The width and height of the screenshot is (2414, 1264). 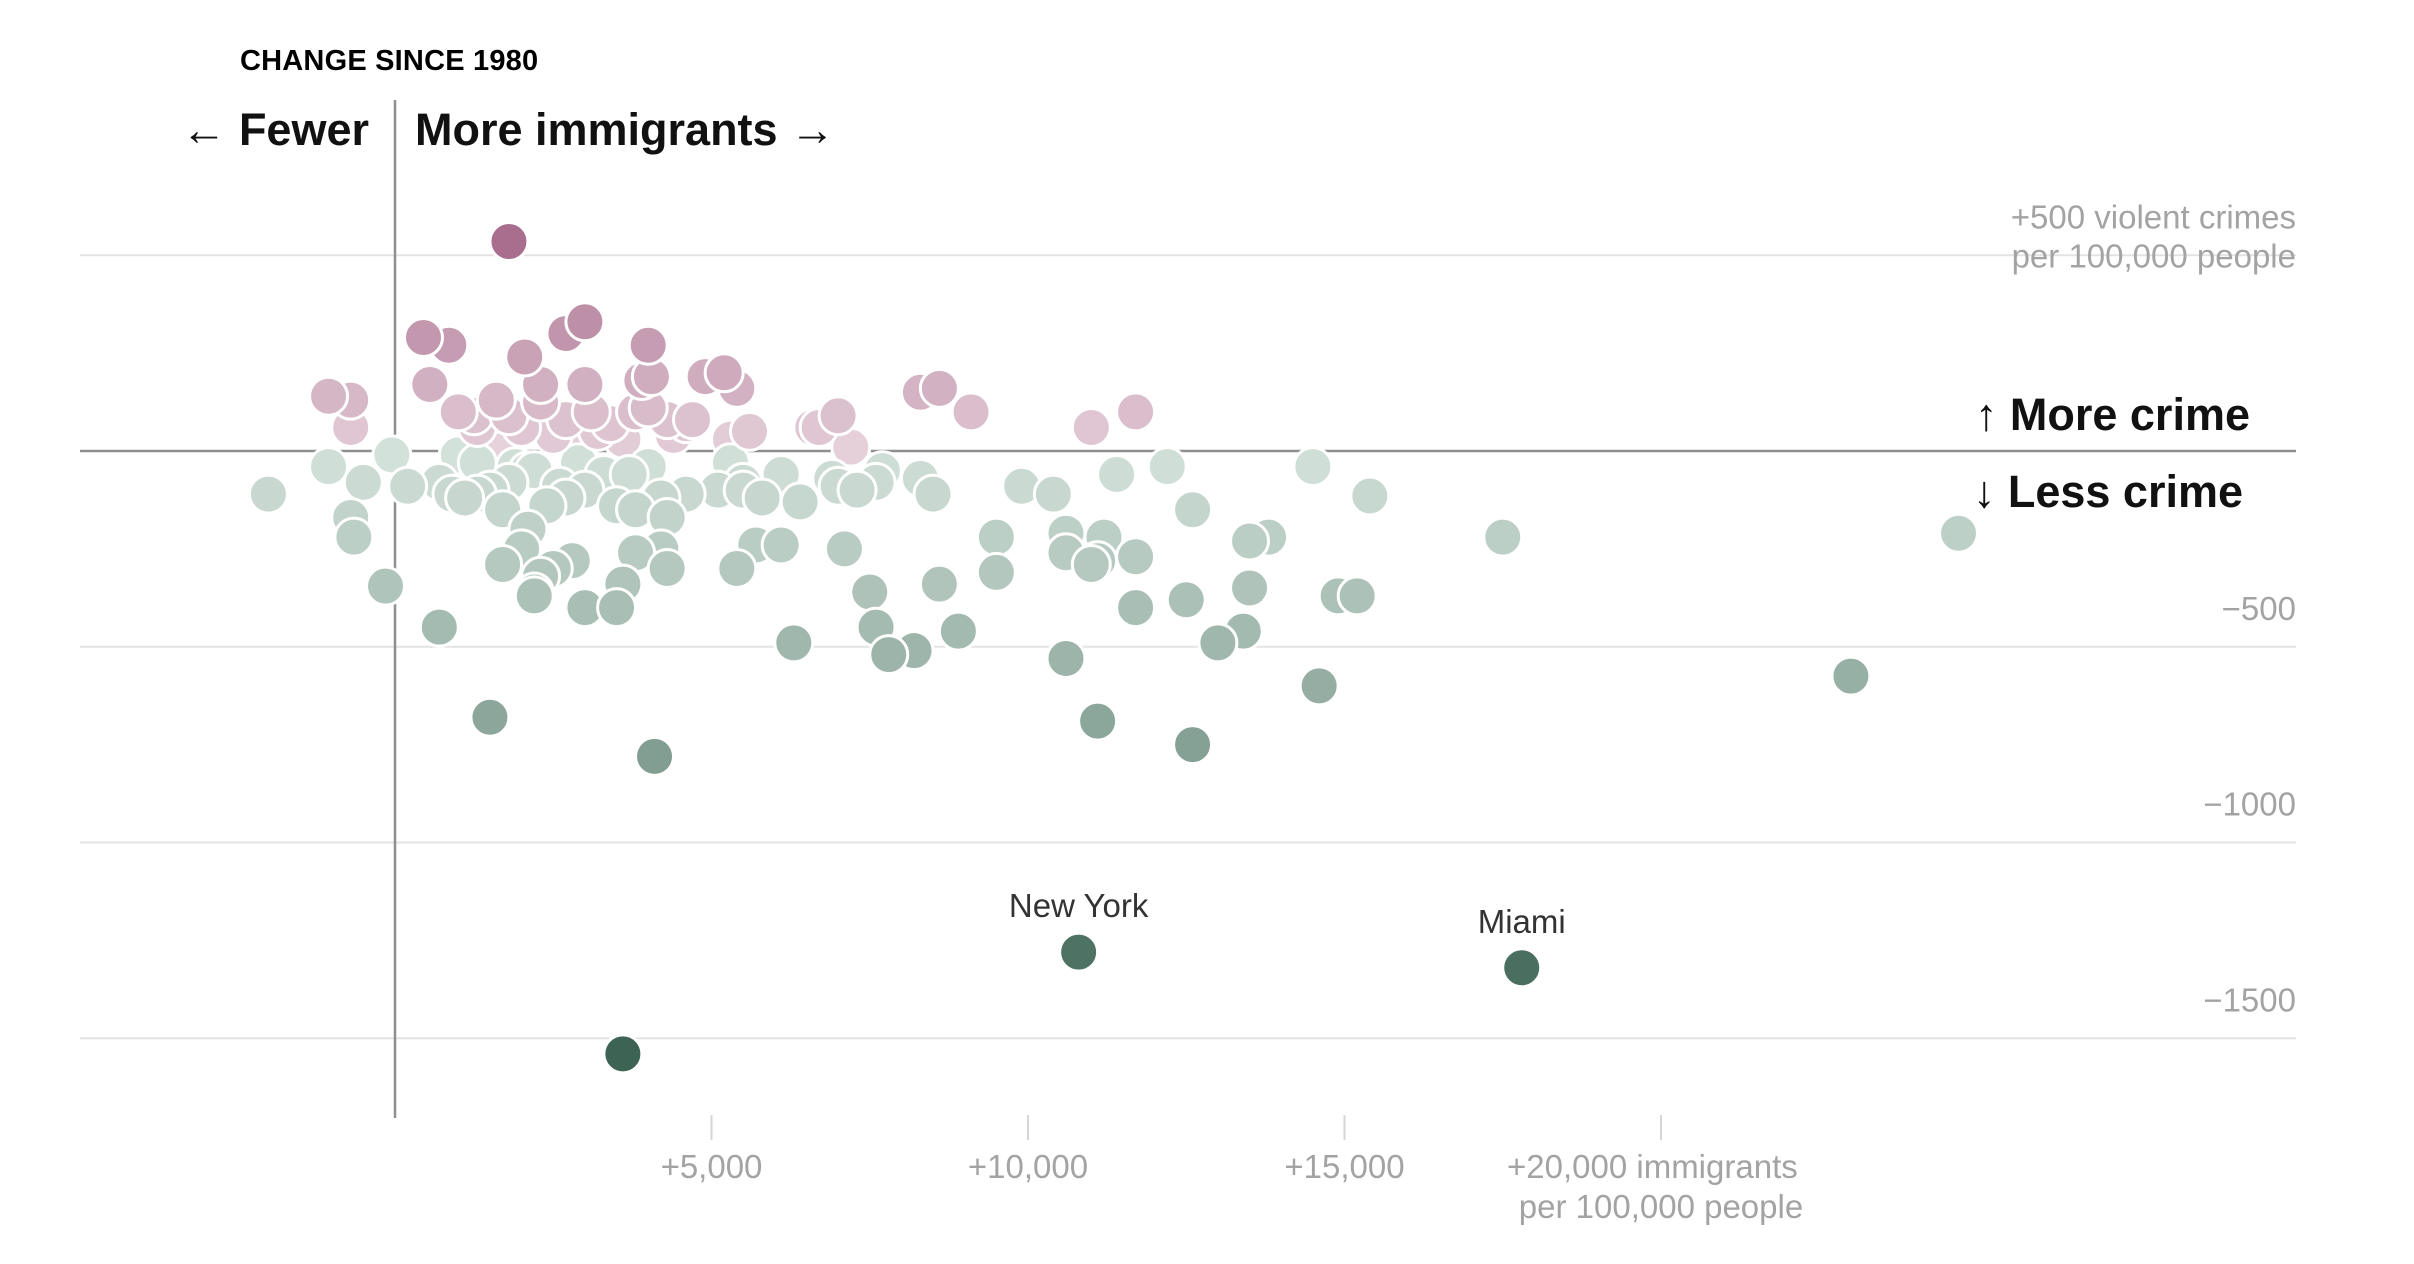 What do you see at coordinates (1661, 1206) in the screenshot?
I see `x-unit-label: per 100,000 people` at bounding box center [1661, 1206].